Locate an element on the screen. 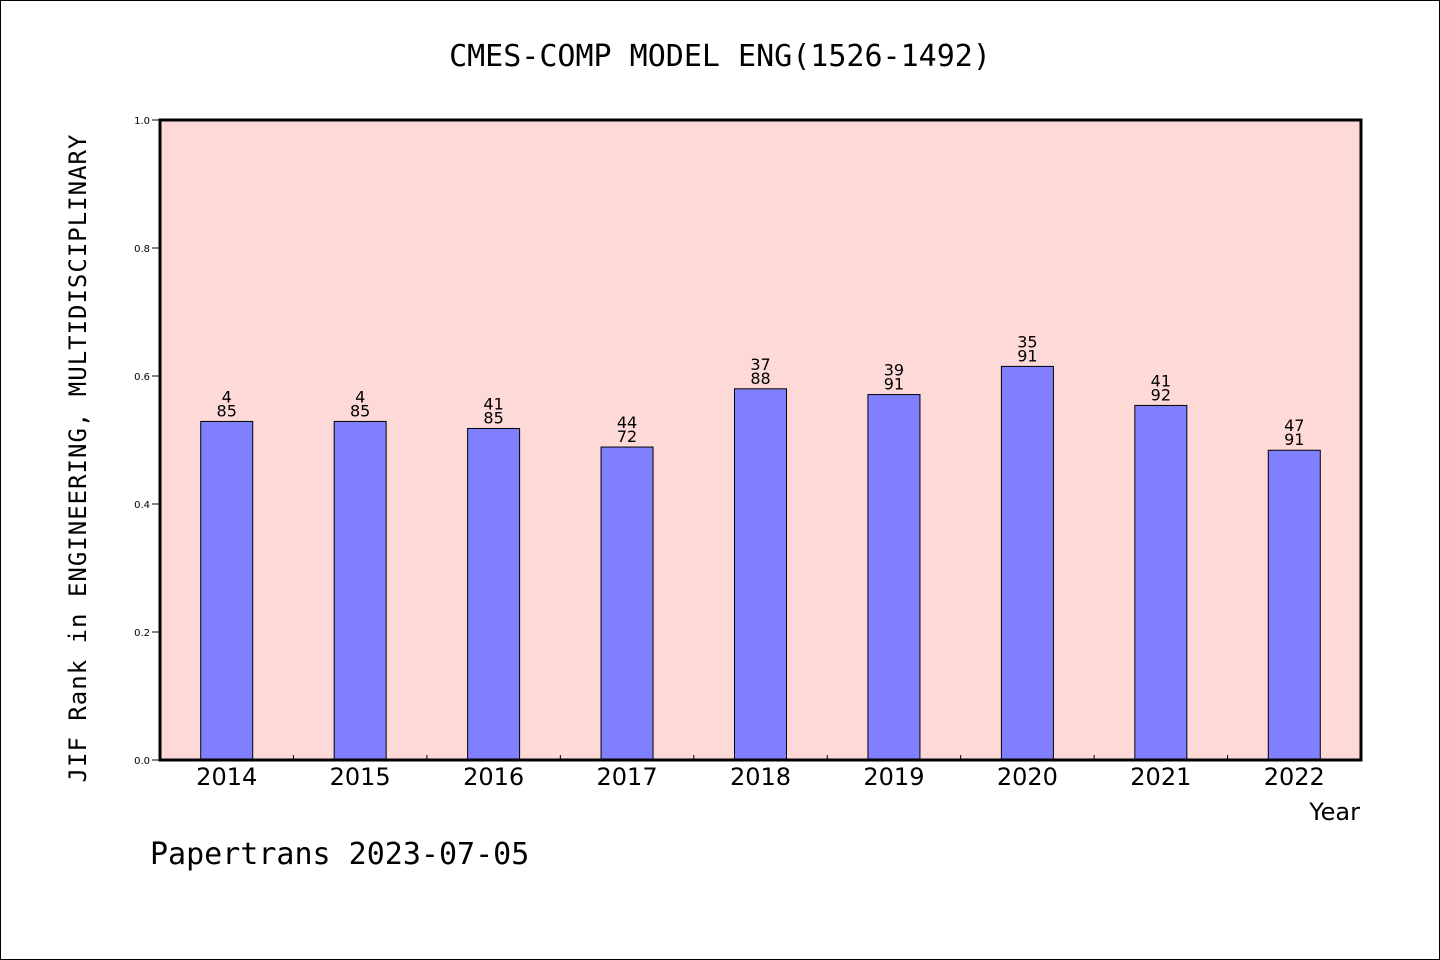 This screenshot has width=1440, height=960. bar-2017 is located at coordinates (627, 603).